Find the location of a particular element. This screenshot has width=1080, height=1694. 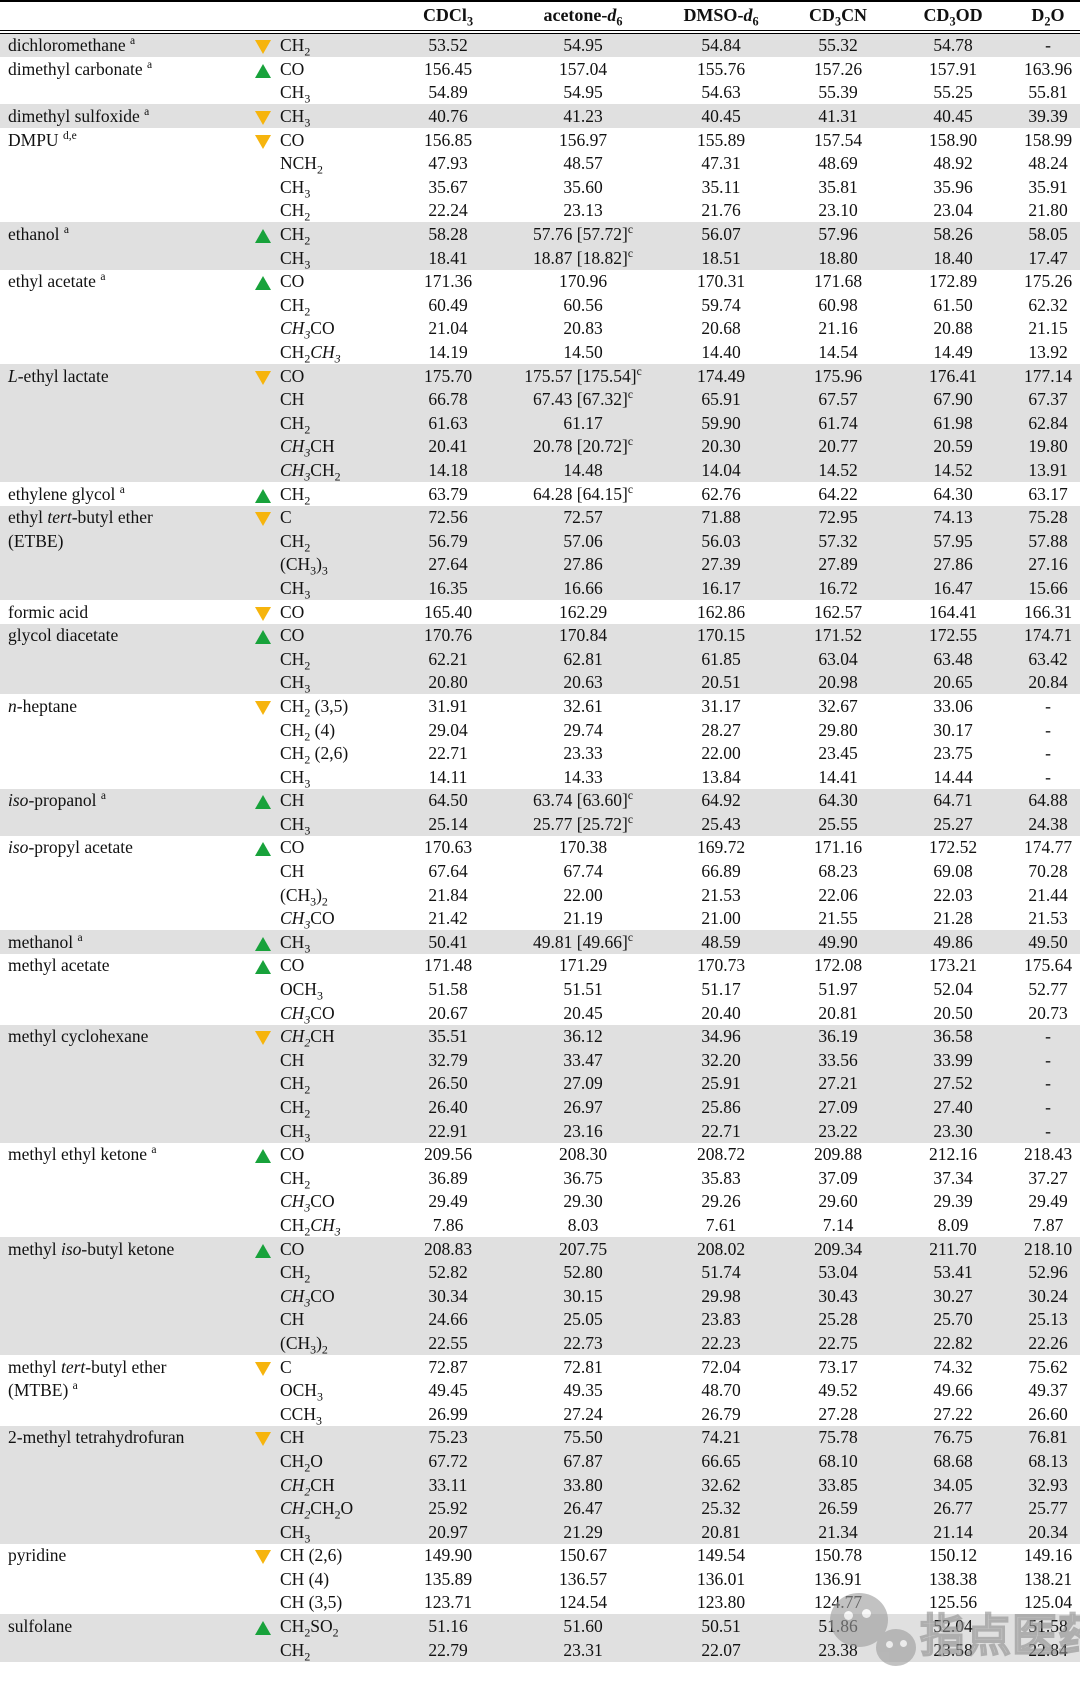

shift-value: 23.83 is located at coordinates (721, 1319).